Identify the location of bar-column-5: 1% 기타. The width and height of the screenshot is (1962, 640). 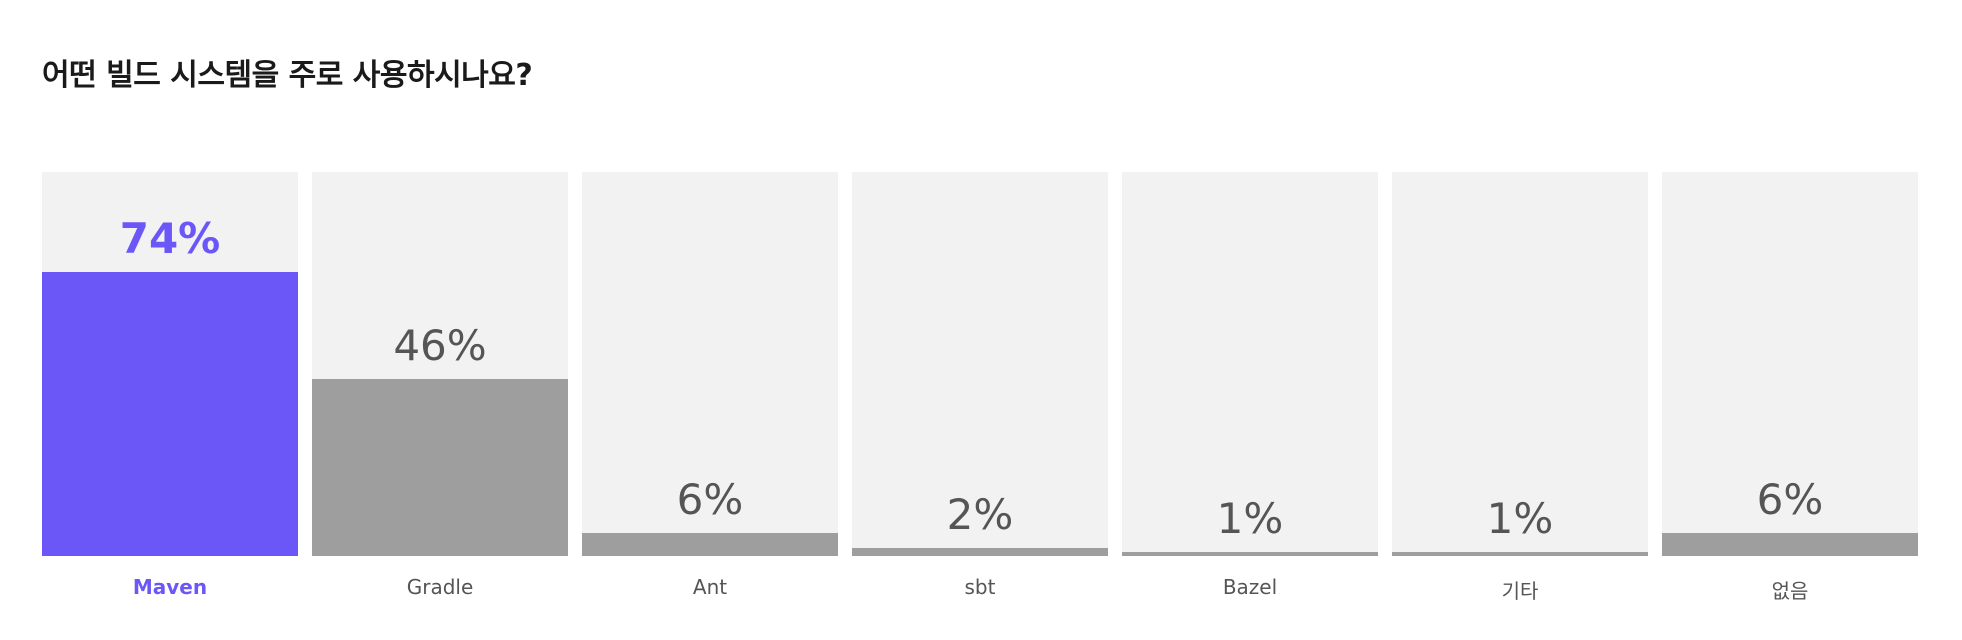
(1520, 392).